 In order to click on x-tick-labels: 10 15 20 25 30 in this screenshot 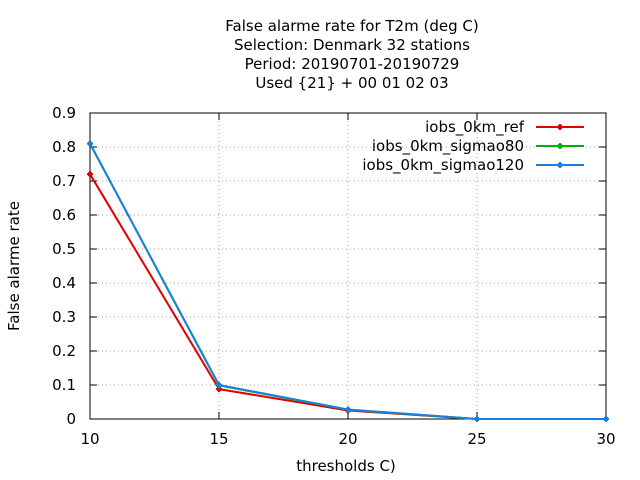, I will do `click(347, 439)`.